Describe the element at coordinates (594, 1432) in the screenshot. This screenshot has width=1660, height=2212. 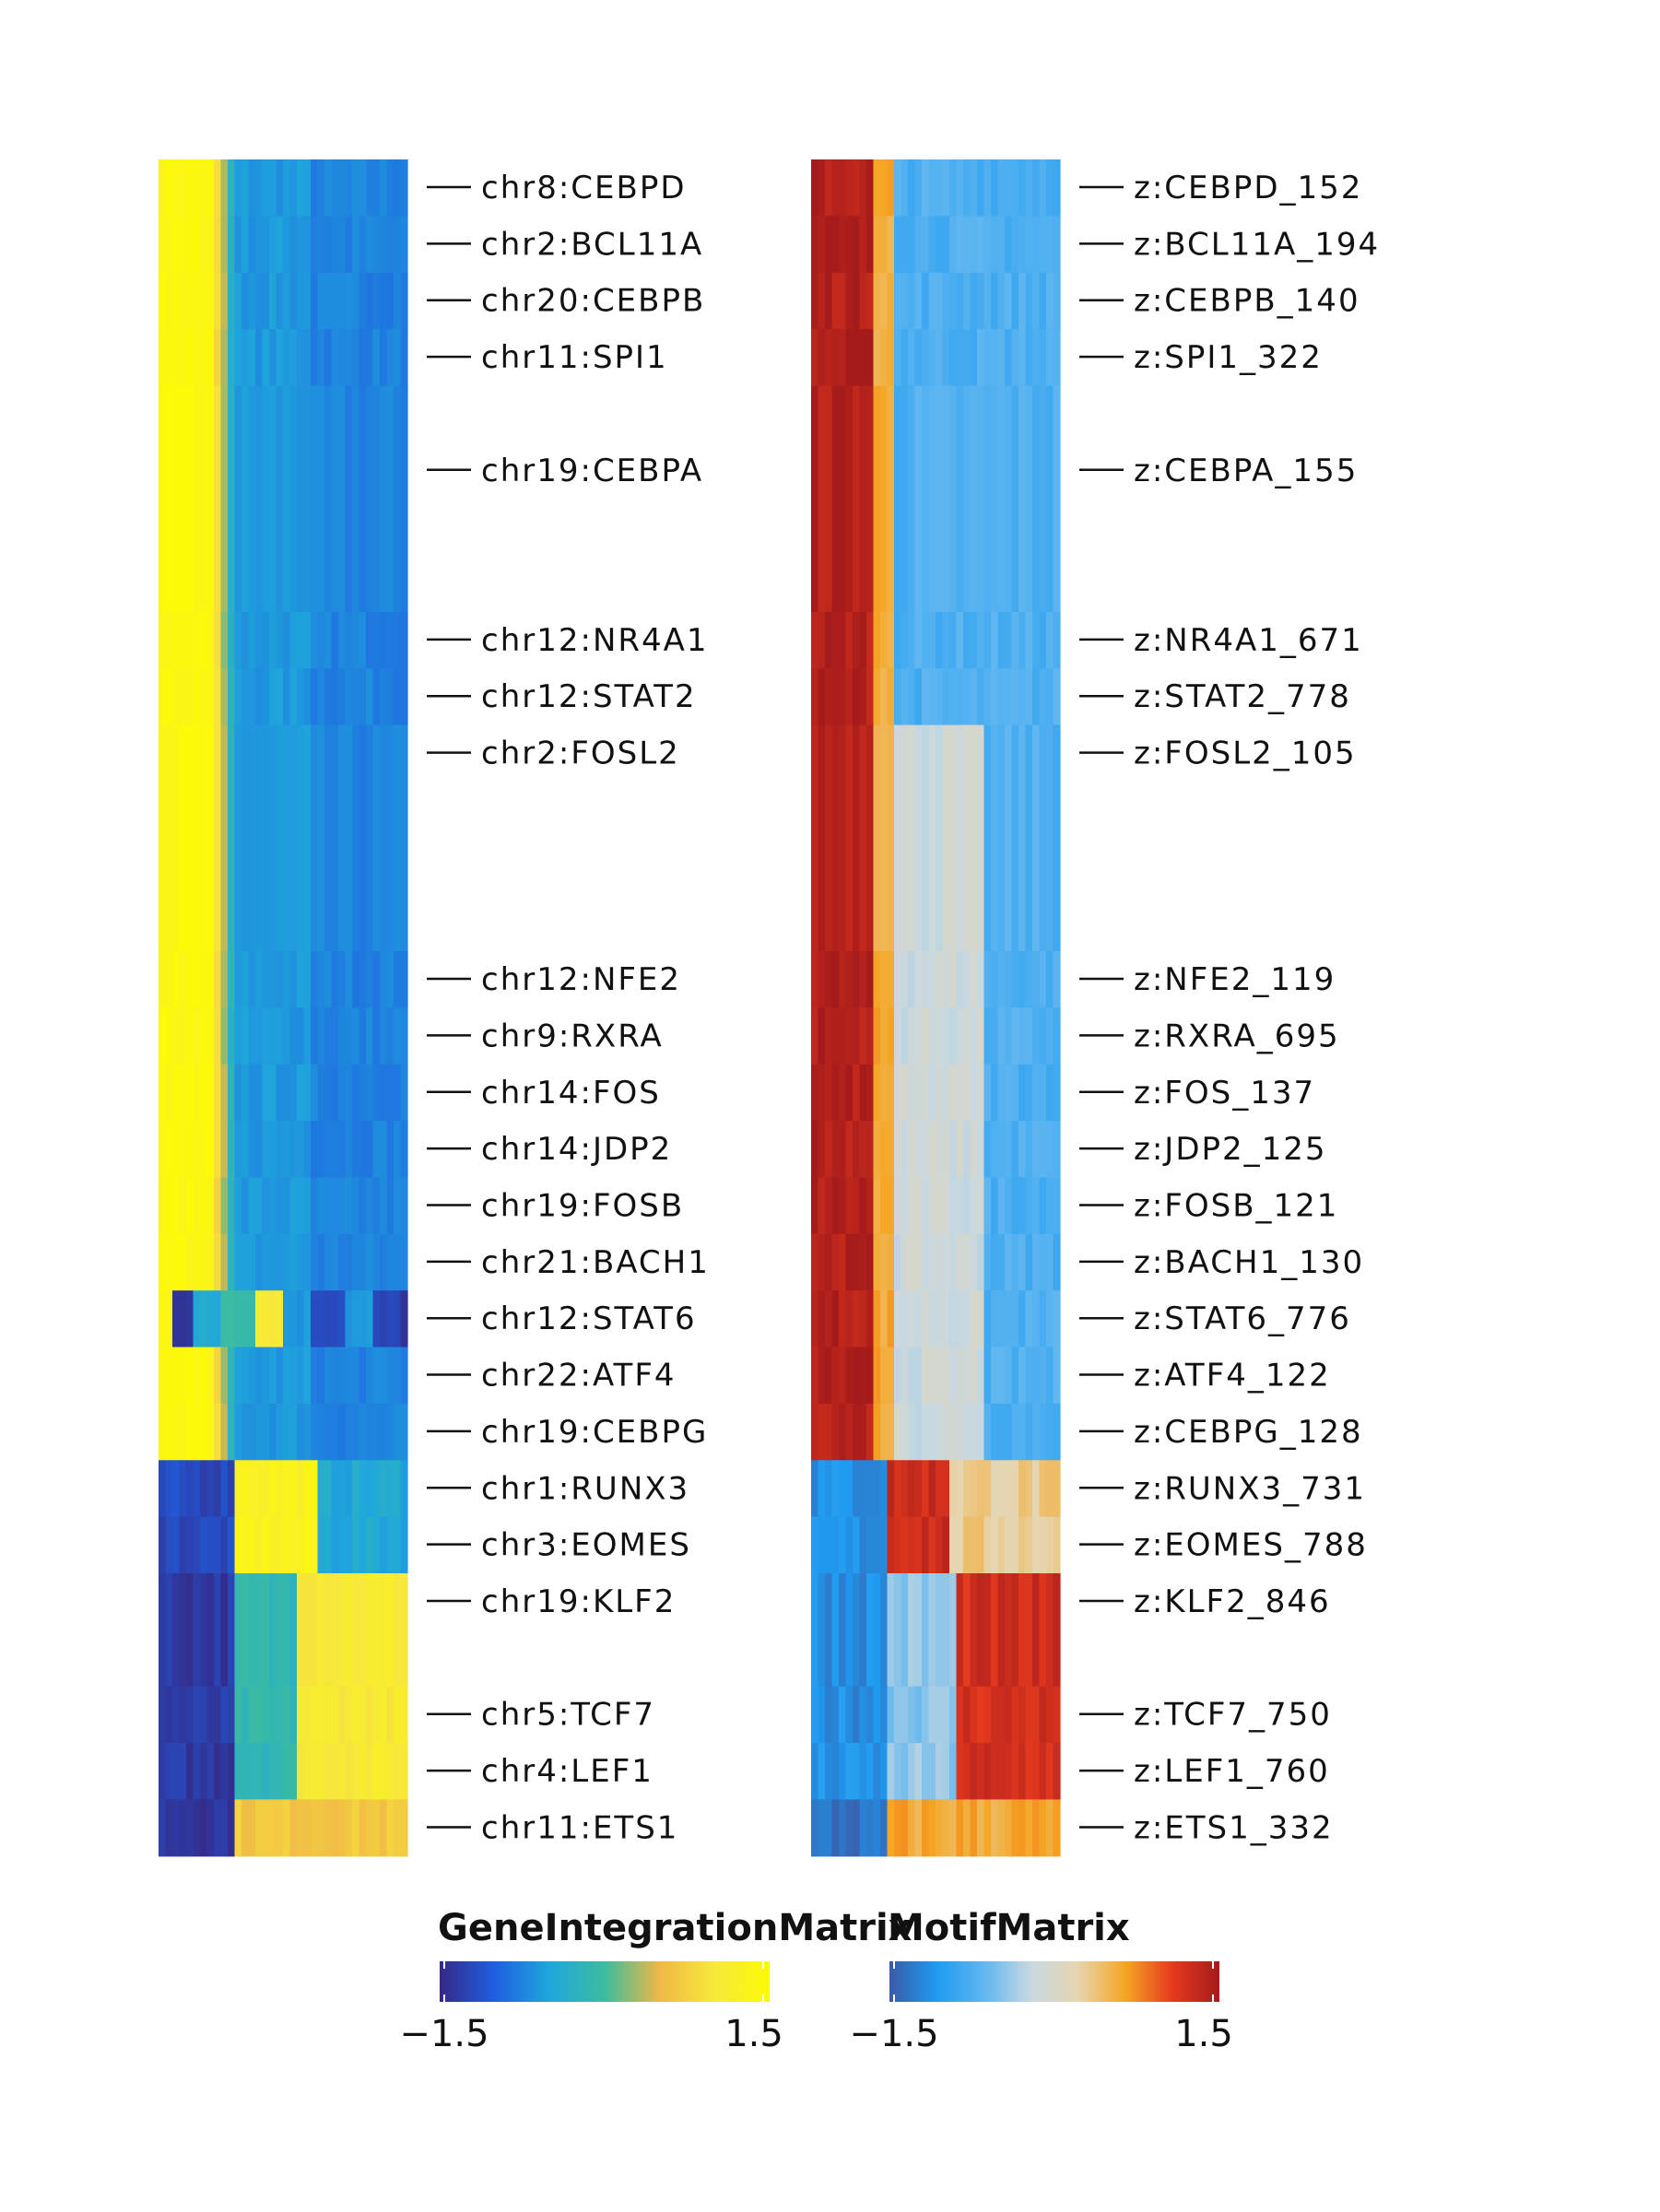
I see `gene-row-label: chr19:CEBPG` at that location.